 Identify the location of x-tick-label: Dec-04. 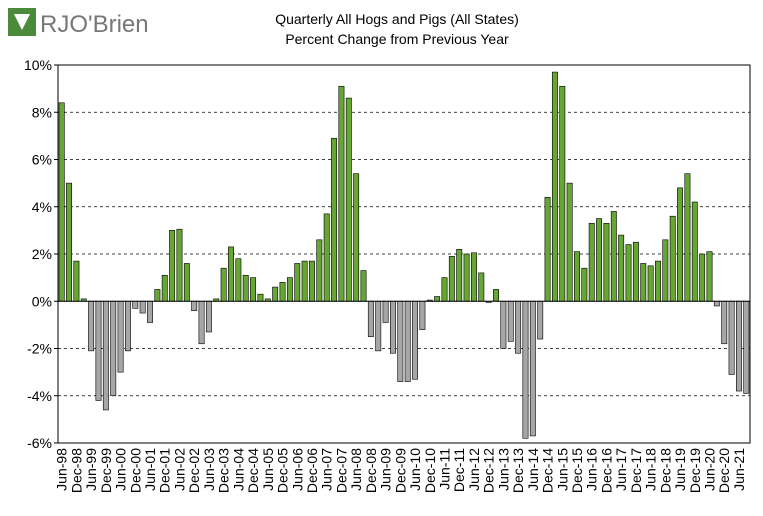
(253, 470).